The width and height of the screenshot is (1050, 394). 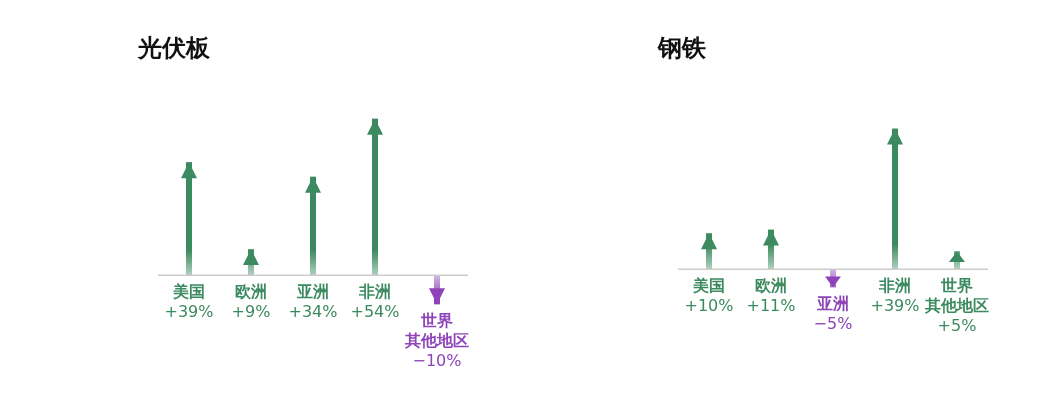 I want to click on data-label: +10%, so click(x=709, y=306).